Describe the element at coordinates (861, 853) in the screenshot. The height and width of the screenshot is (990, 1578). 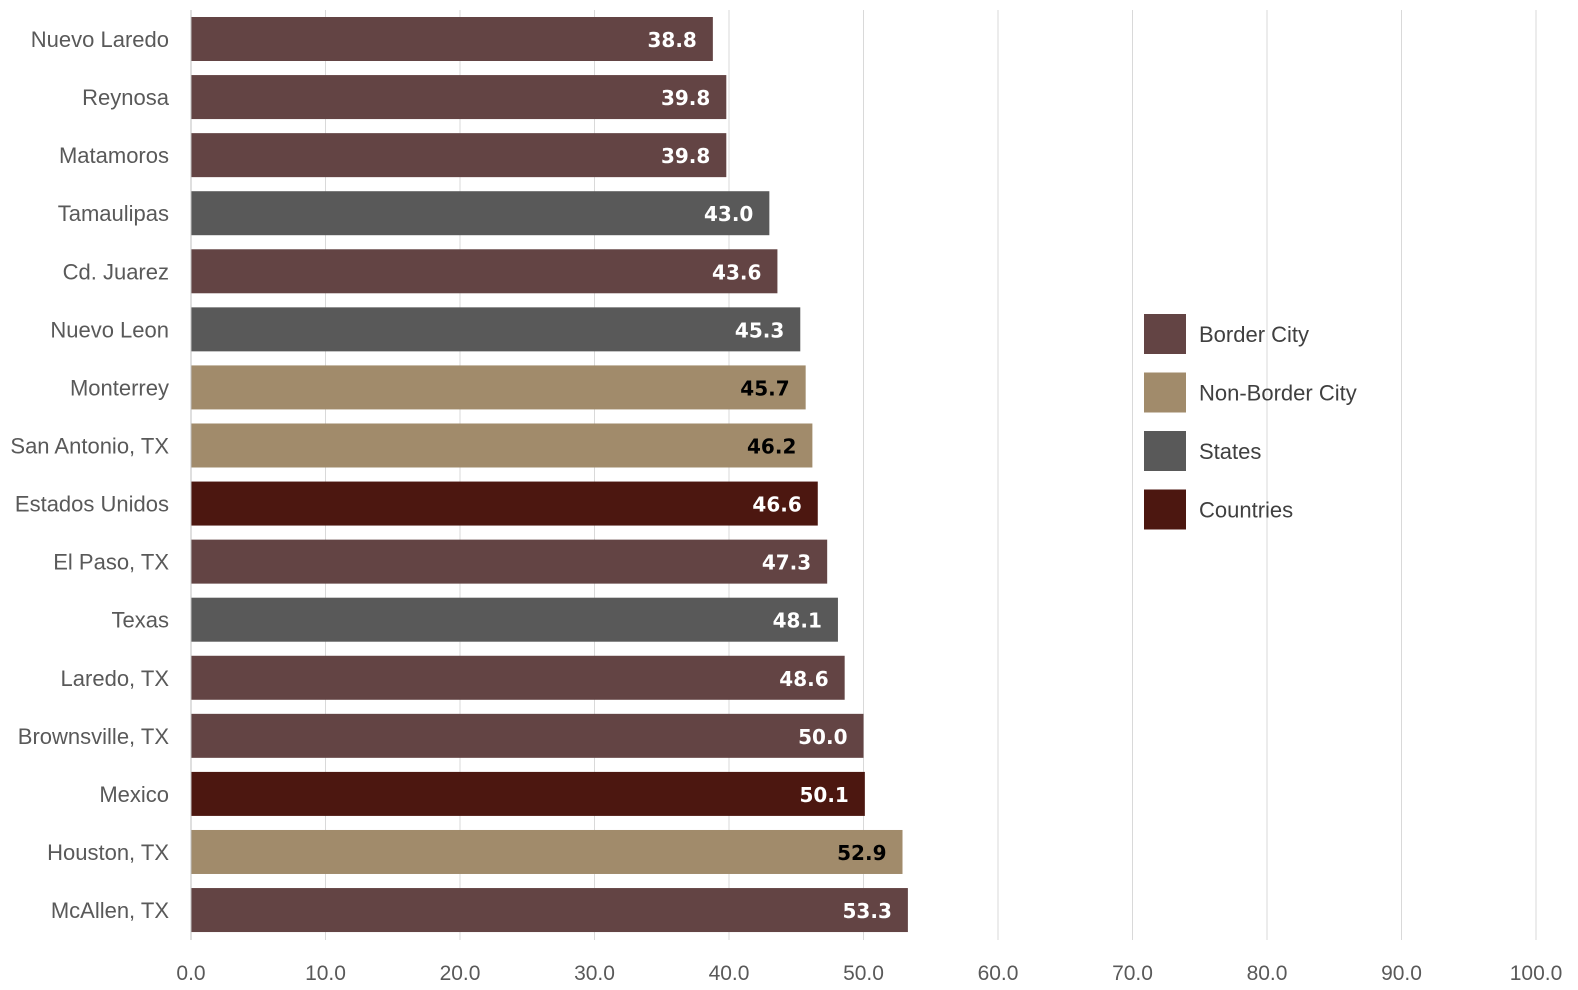
I see `data-label: 52.9` at that location.